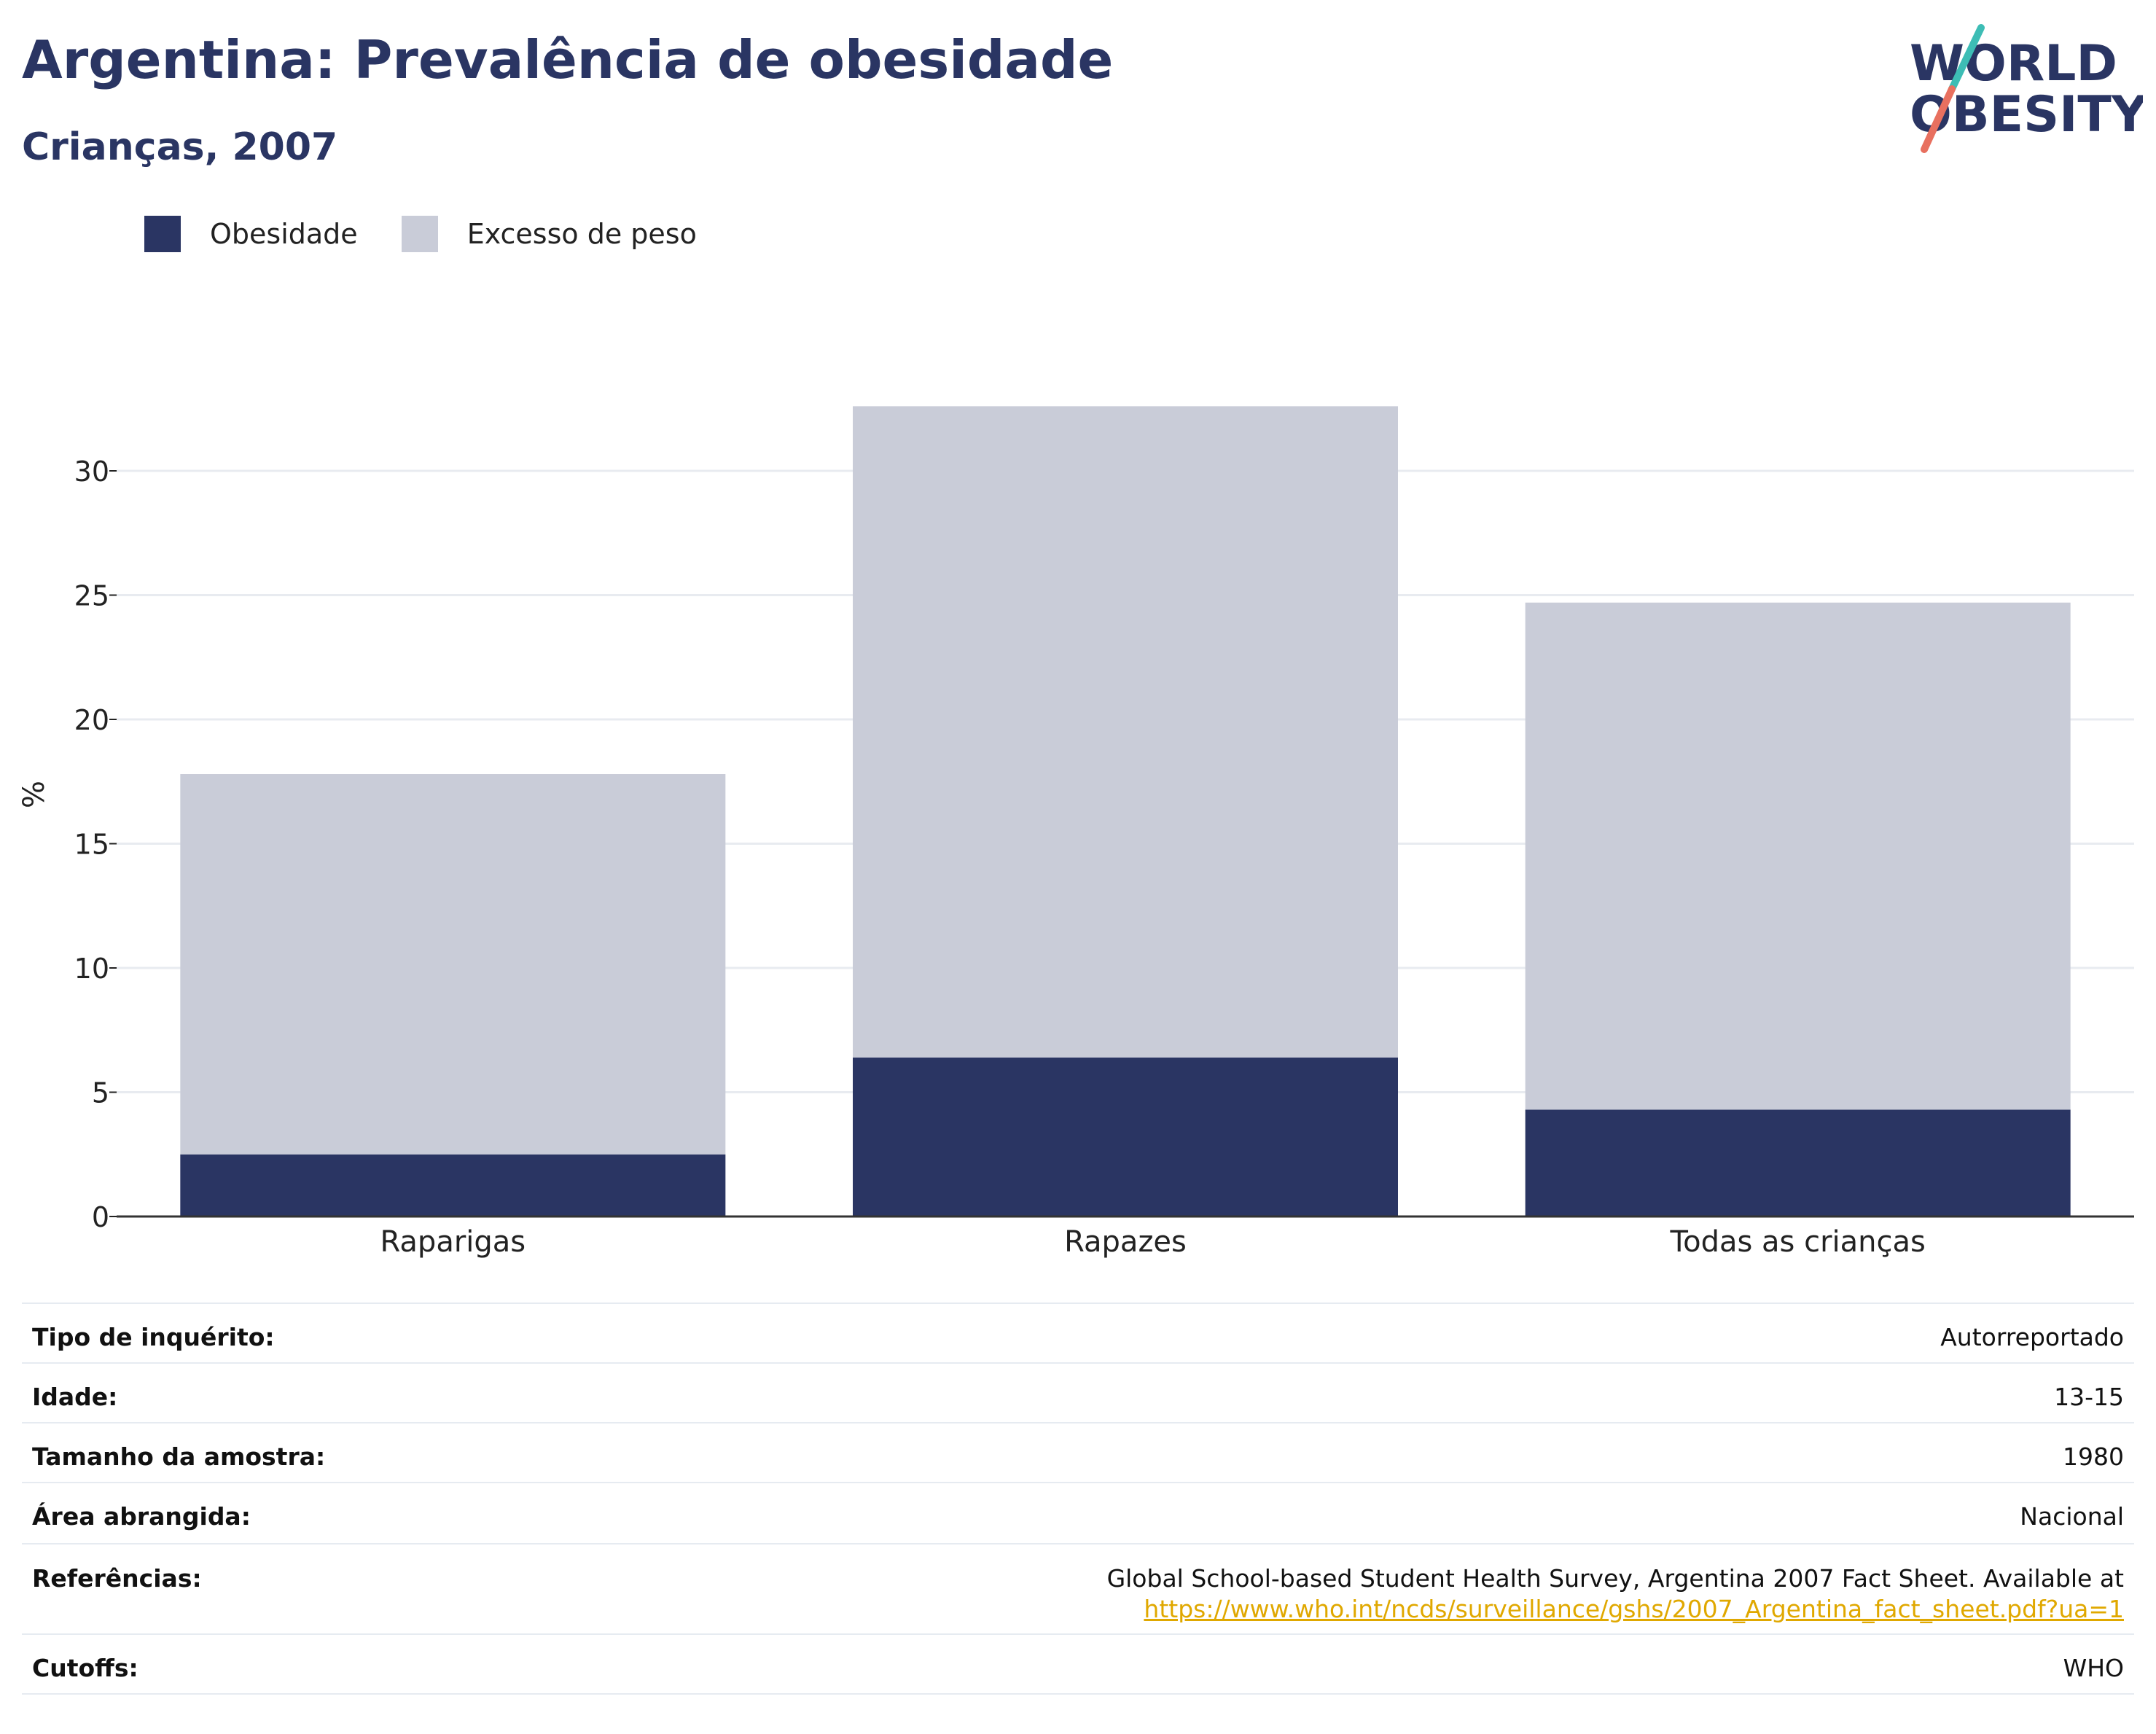 The width and height of the screenshot is (2156, 1734). What do you see at coordinates (1323, 1513) in the screenshot?
I see `area-value: Nacional` at bounding box center [1323, 1513].